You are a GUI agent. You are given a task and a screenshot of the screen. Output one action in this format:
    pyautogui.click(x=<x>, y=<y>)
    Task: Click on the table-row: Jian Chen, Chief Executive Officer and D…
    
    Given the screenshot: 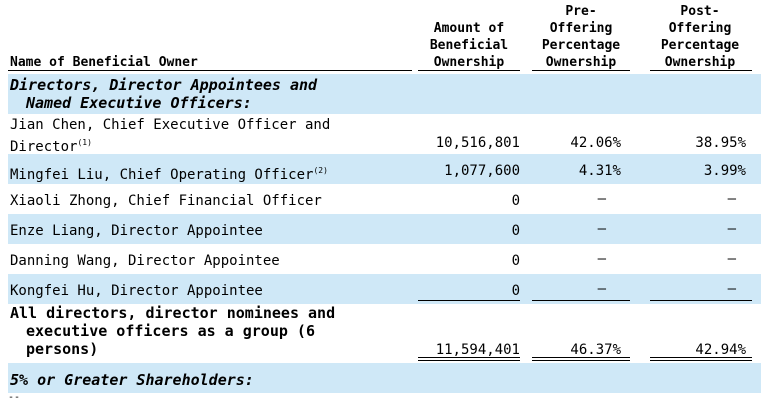 What is the action you would take?
    pyautogui.click(x=384, y=135)
    